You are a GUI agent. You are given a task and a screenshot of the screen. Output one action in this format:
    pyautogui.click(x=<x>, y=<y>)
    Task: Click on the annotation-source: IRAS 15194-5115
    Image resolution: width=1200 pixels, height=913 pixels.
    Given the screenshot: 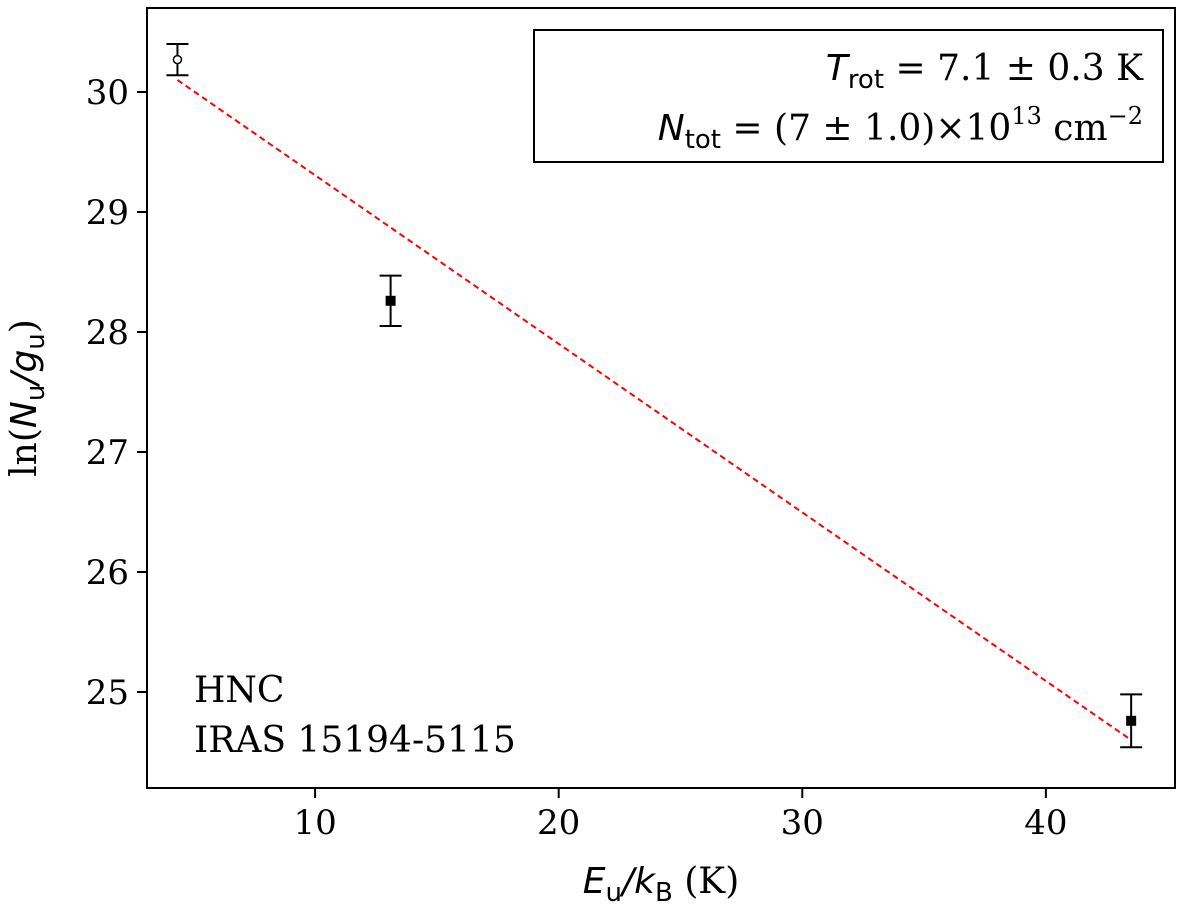 What is the action you would take?
    pyautogui.click(x=355, y=740)
    